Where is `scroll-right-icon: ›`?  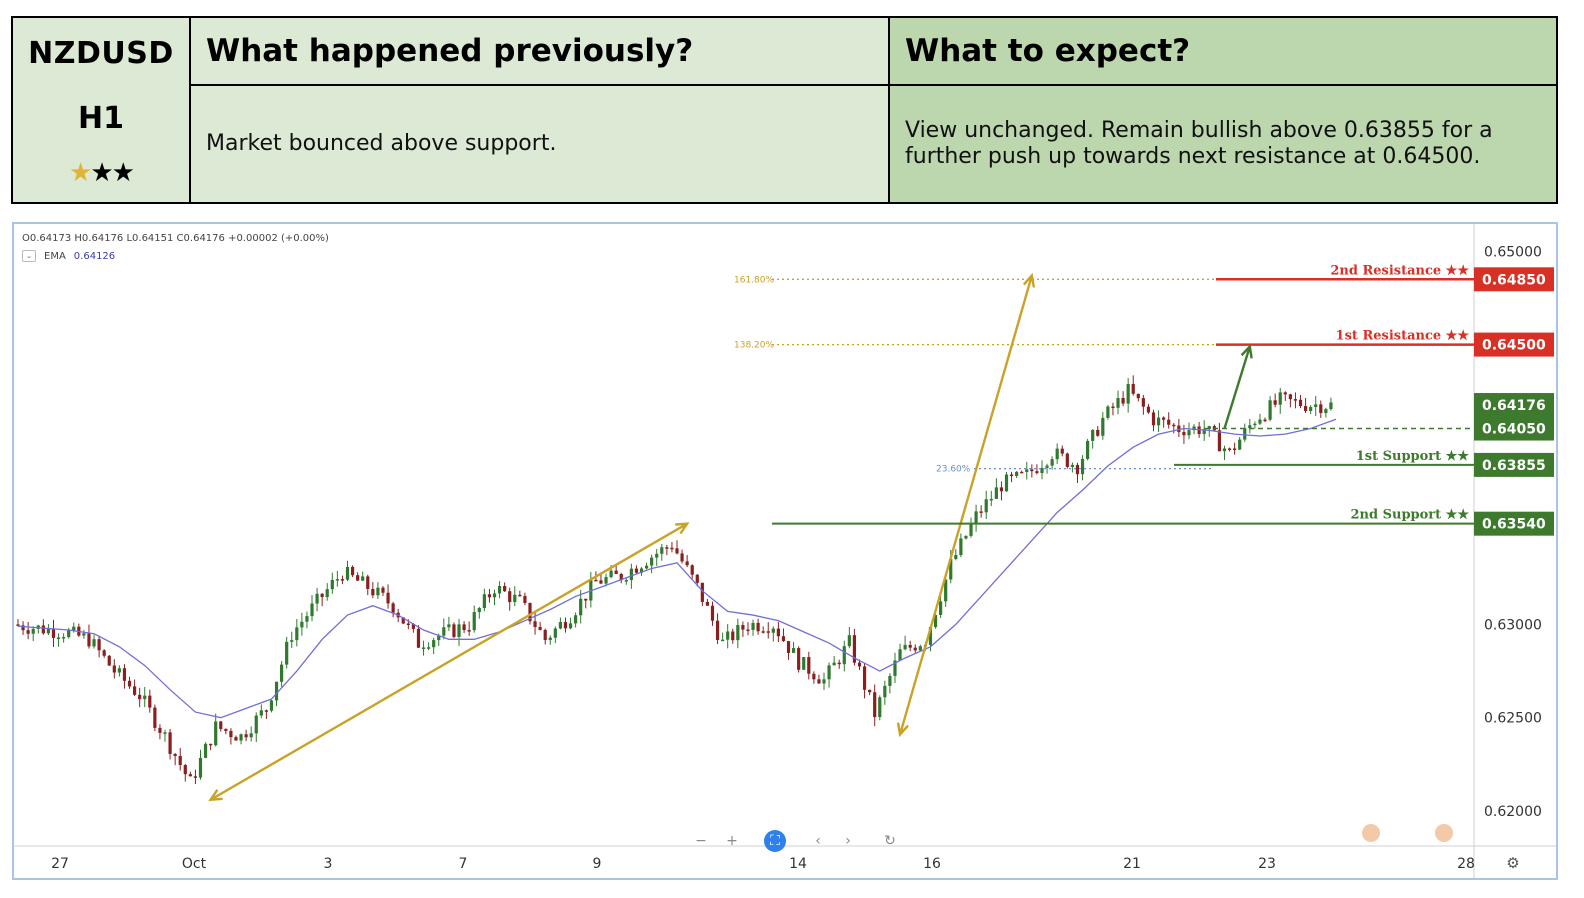 scroll-right-icon: › is located at coordinates (848, 841).